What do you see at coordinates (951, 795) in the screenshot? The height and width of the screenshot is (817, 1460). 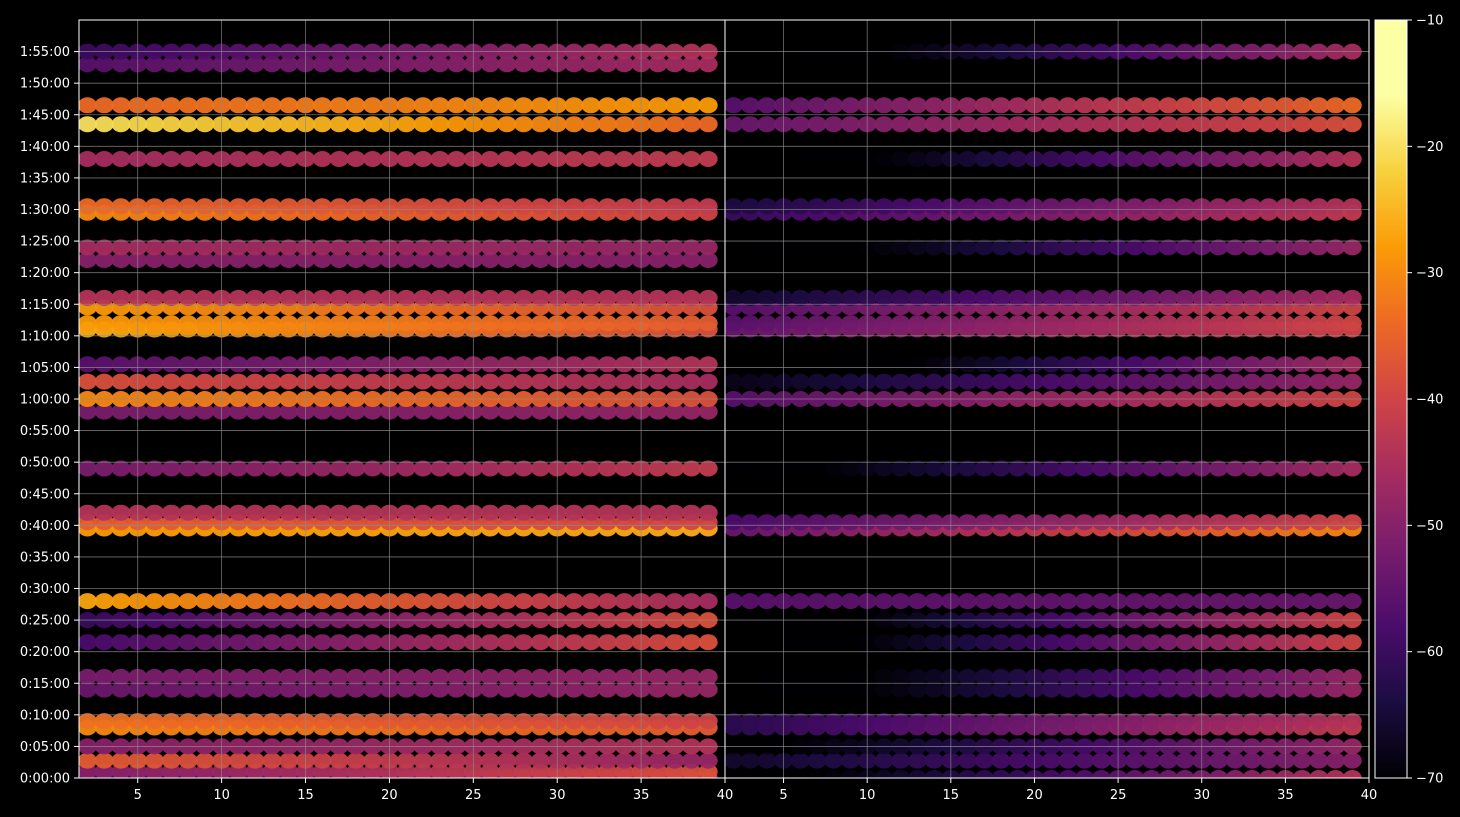 I see `x-tick-label: 15` at bounding box center [951, 795].